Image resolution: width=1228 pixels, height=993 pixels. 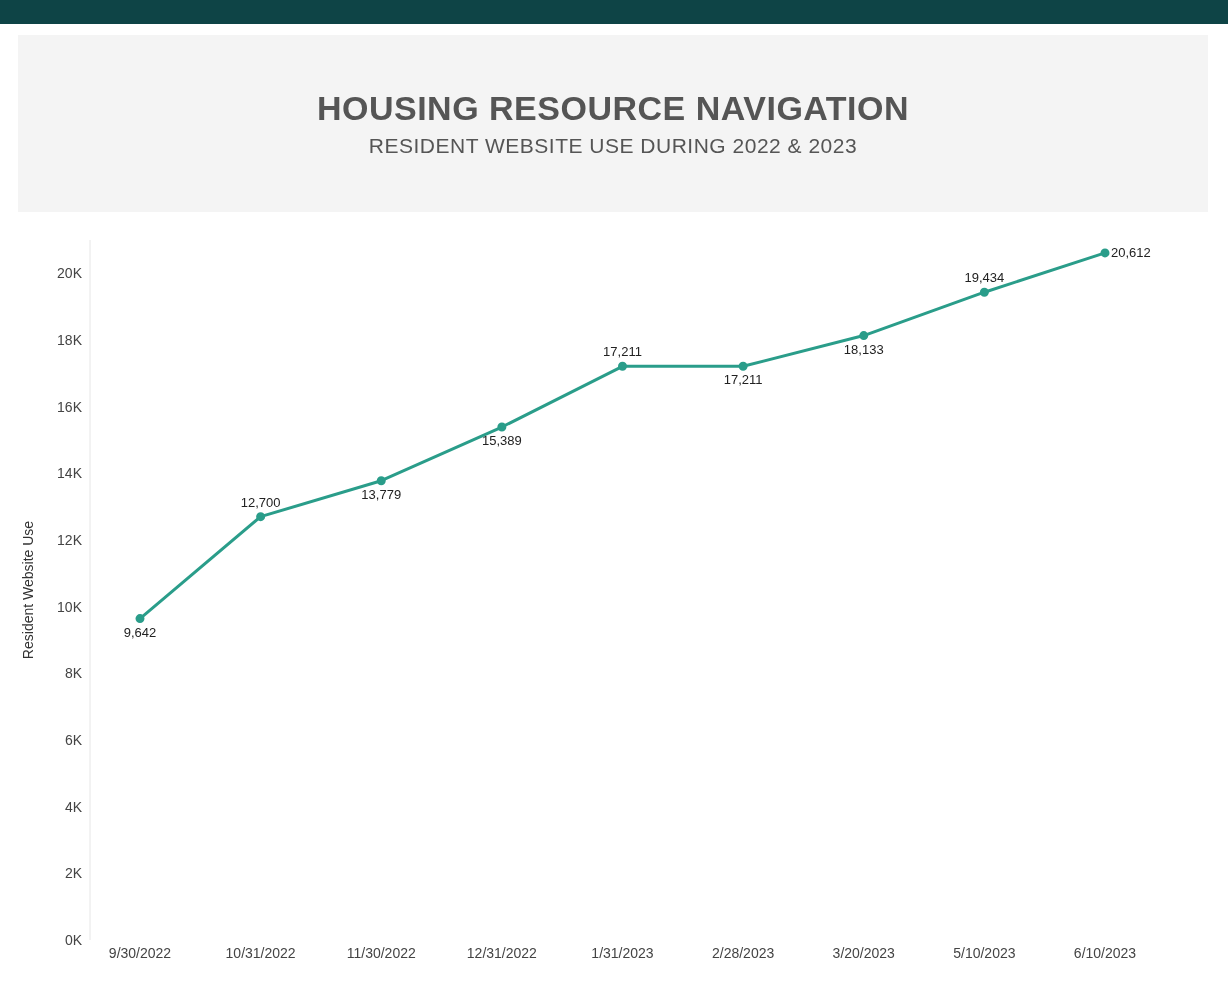 What do you see at coordinates (613, 146) in the screenshot?
I see `chart-subtitle: RESIDENT WEBSITE USE DURING 2022 & 2023` at bounding box center [613, 146].